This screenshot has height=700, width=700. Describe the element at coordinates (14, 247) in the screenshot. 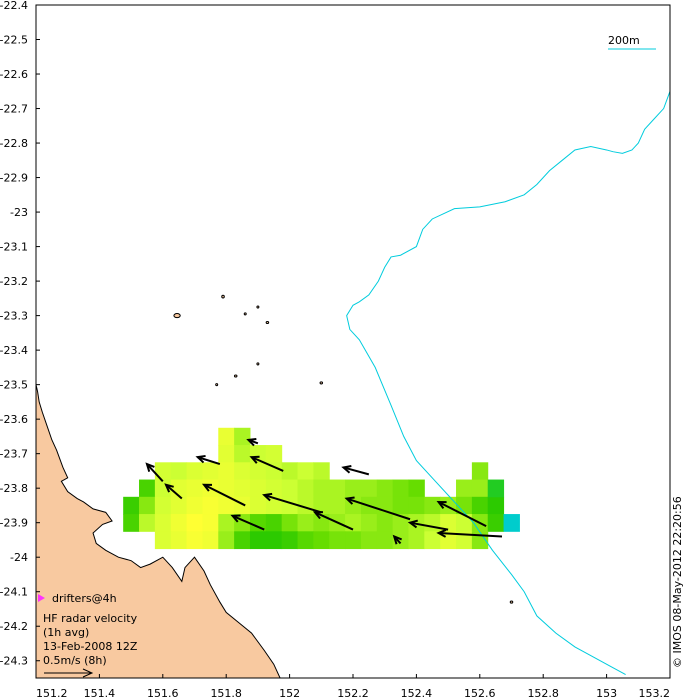

I see `y-tick-label: -23.1` at that location.